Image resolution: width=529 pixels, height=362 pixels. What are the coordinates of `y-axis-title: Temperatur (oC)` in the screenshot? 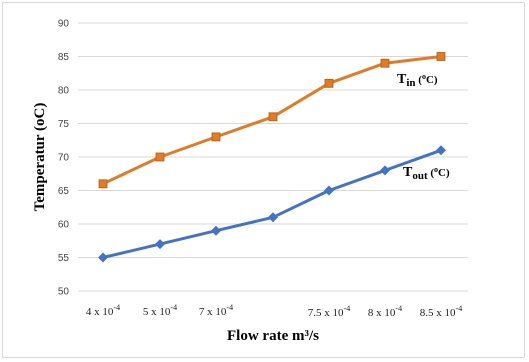 It's located at (40, 157).